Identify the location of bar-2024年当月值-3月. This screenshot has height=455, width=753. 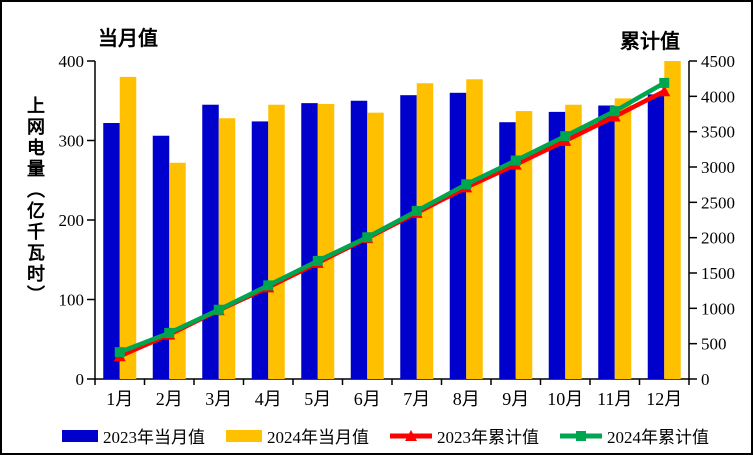
(227, 249).